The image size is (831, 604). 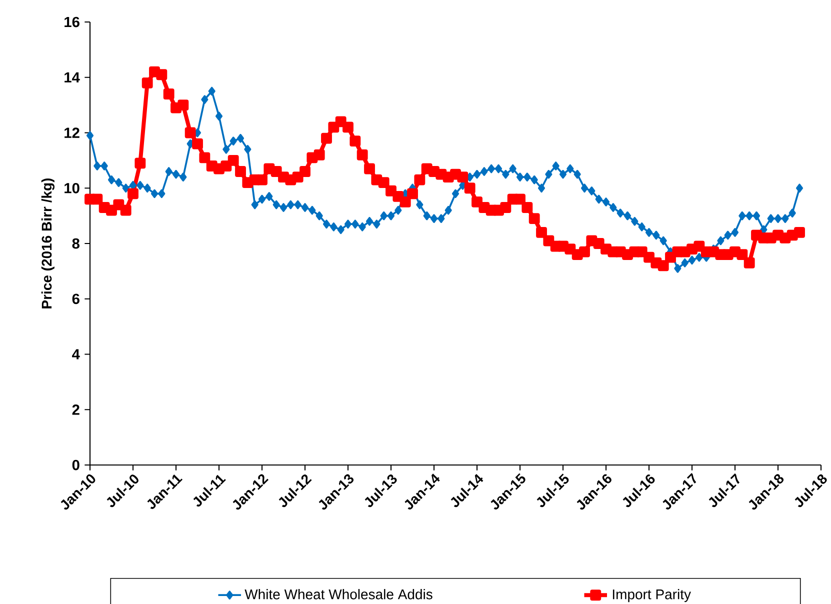 What do you see at coordinates (72, 22) in the screenshot?
I see `y-tick-label: 16` at bounding box center [72, 22].